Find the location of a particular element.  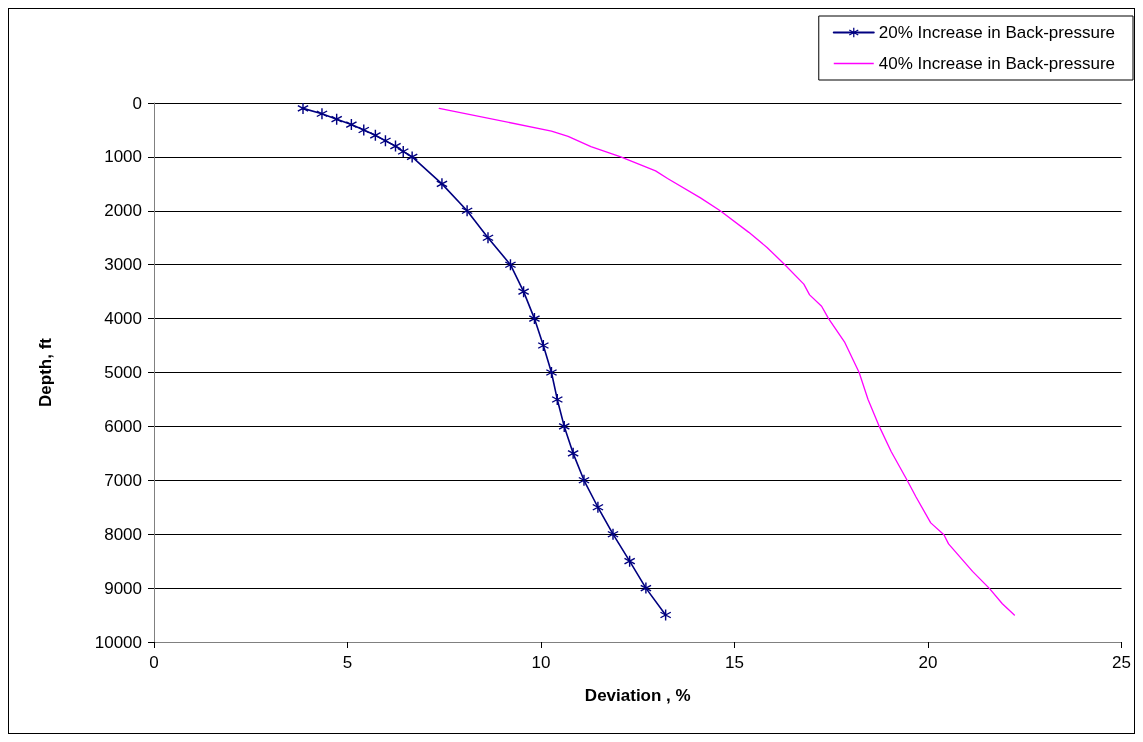

y-tick-label: 5000 is located at coordinates (123, 372).